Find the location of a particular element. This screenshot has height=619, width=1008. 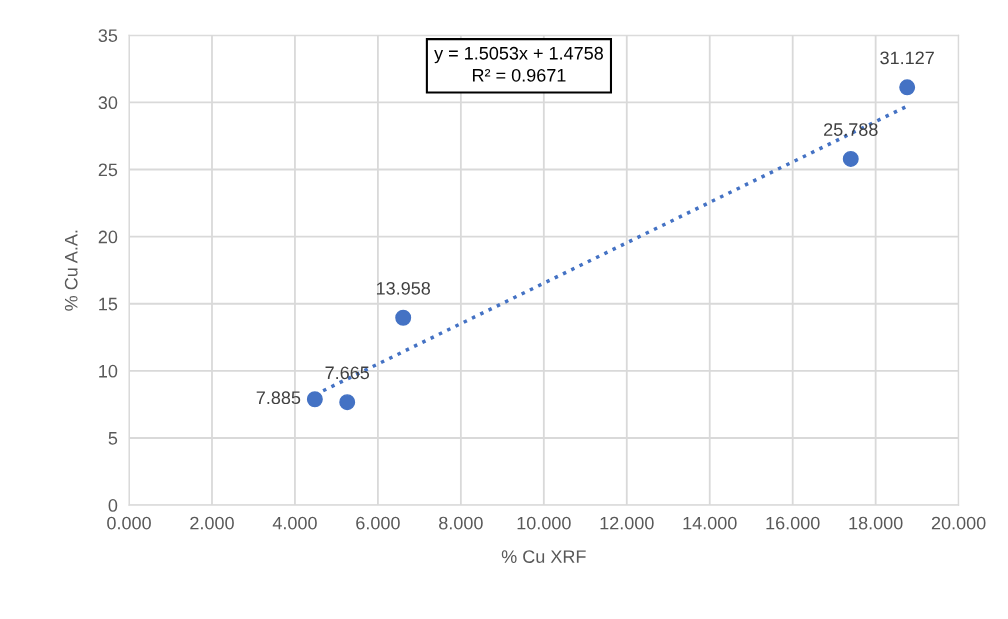

x-tick-label: 10.000 is located at coordinates (544, 523).